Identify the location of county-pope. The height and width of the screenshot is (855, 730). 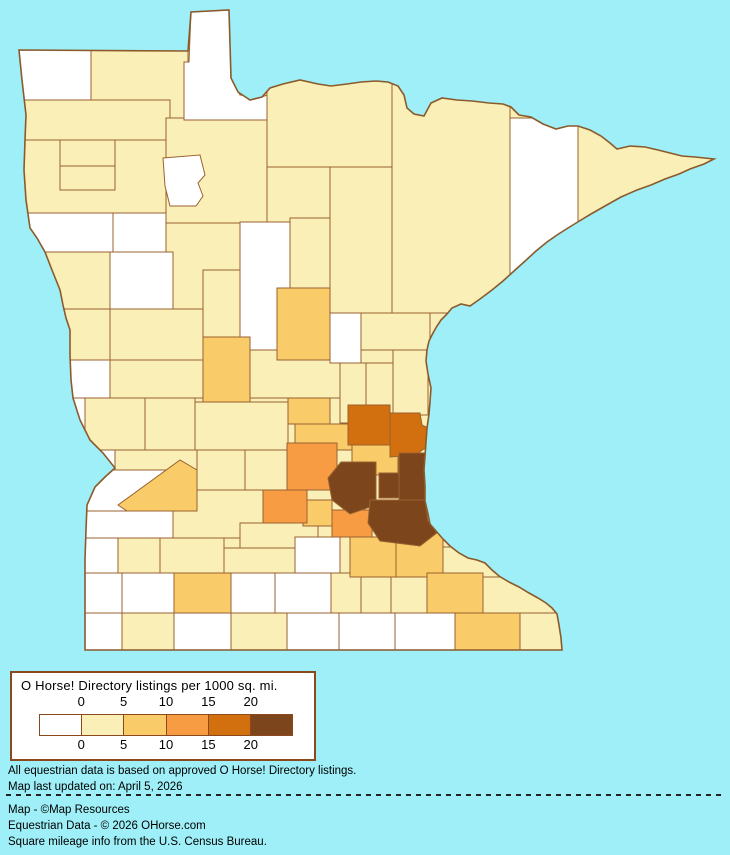
(170, 424).